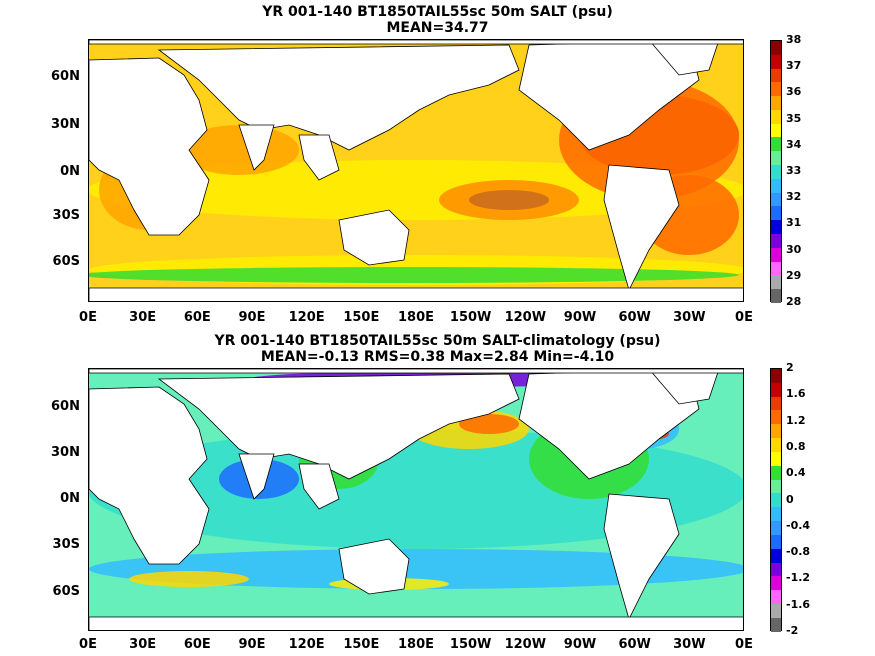 Image resolution: width=875 pixels, height=656 pixels. I want to click on top-ytick-0n: 0N, so click(70, 171).